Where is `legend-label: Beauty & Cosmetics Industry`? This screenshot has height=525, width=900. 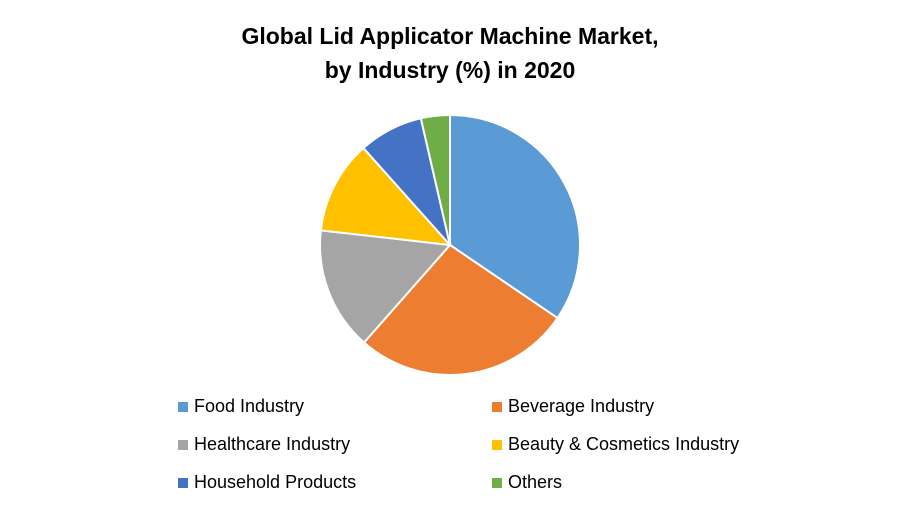 legend-label: Beauty & Cosmetics Industry is located at coordinates (623, 444).